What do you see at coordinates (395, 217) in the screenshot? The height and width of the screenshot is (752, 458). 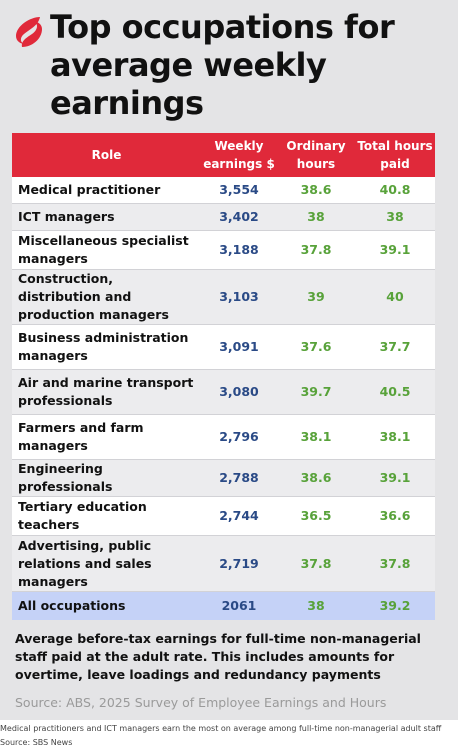 I see `total-hours-cell: 38` at bounding box center [395, 217].